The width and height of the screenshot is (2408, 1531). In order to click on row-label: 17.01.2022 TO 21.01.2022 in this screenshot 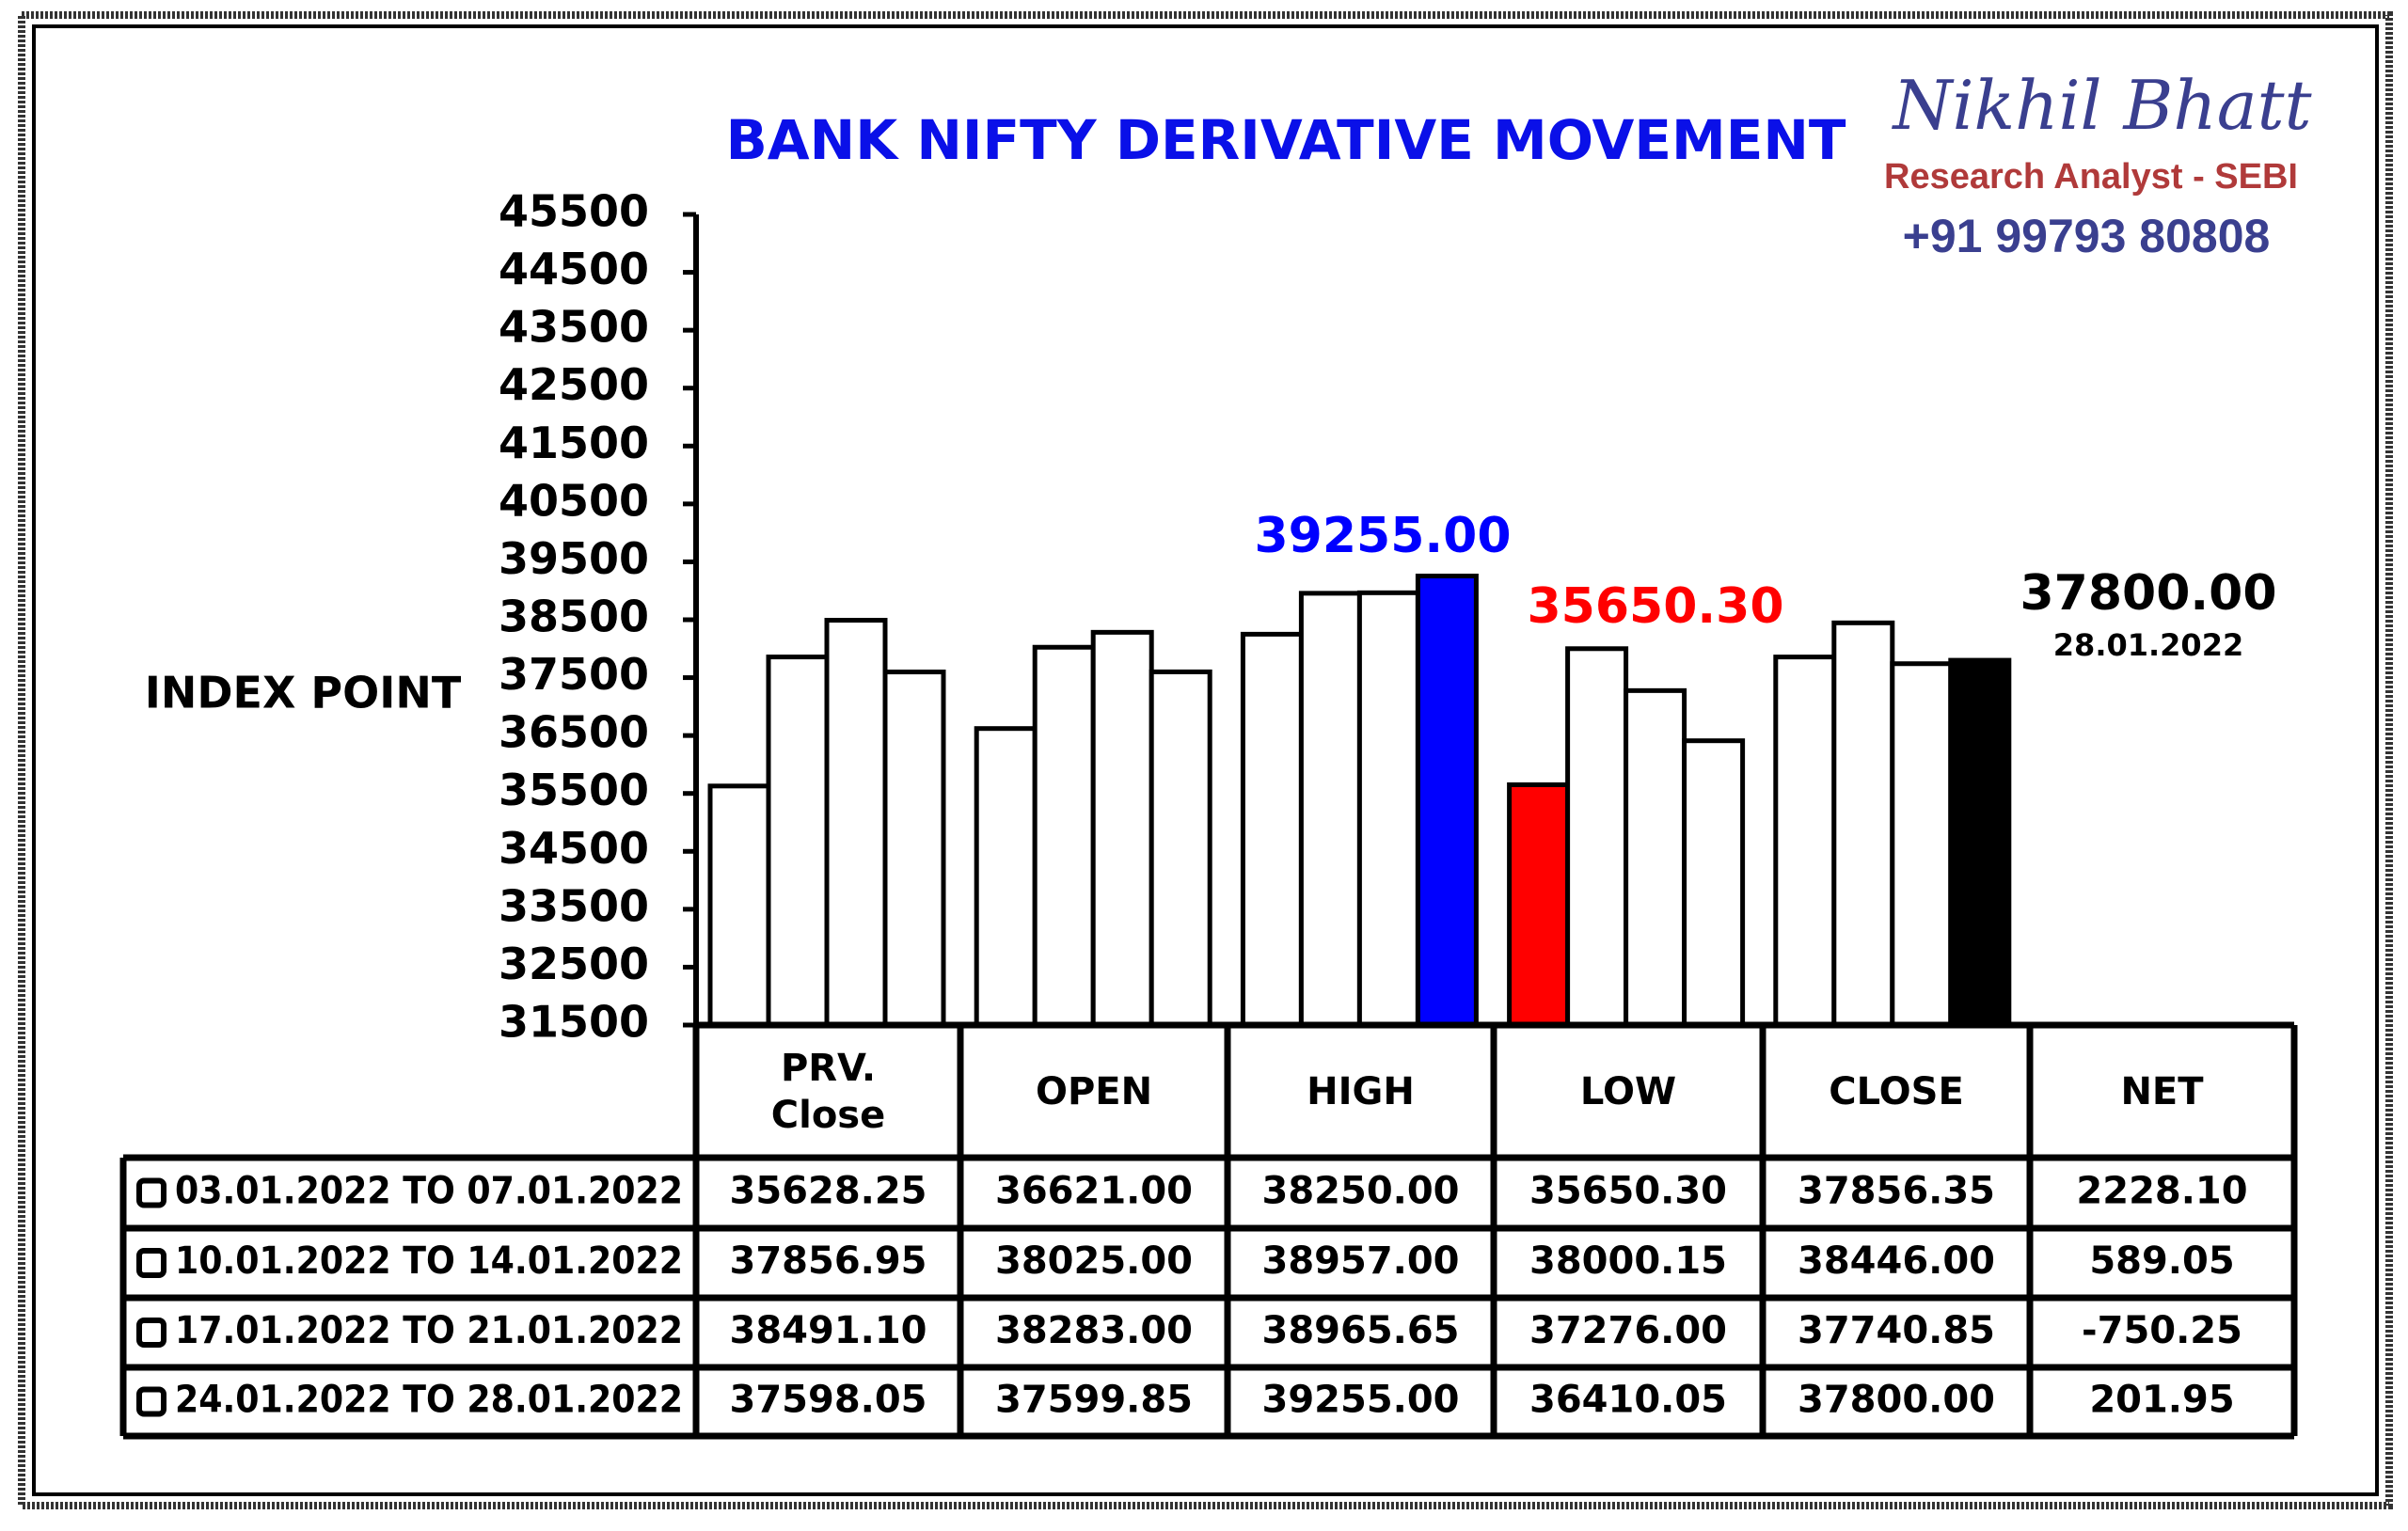, I will do `click(429, 1330)`.